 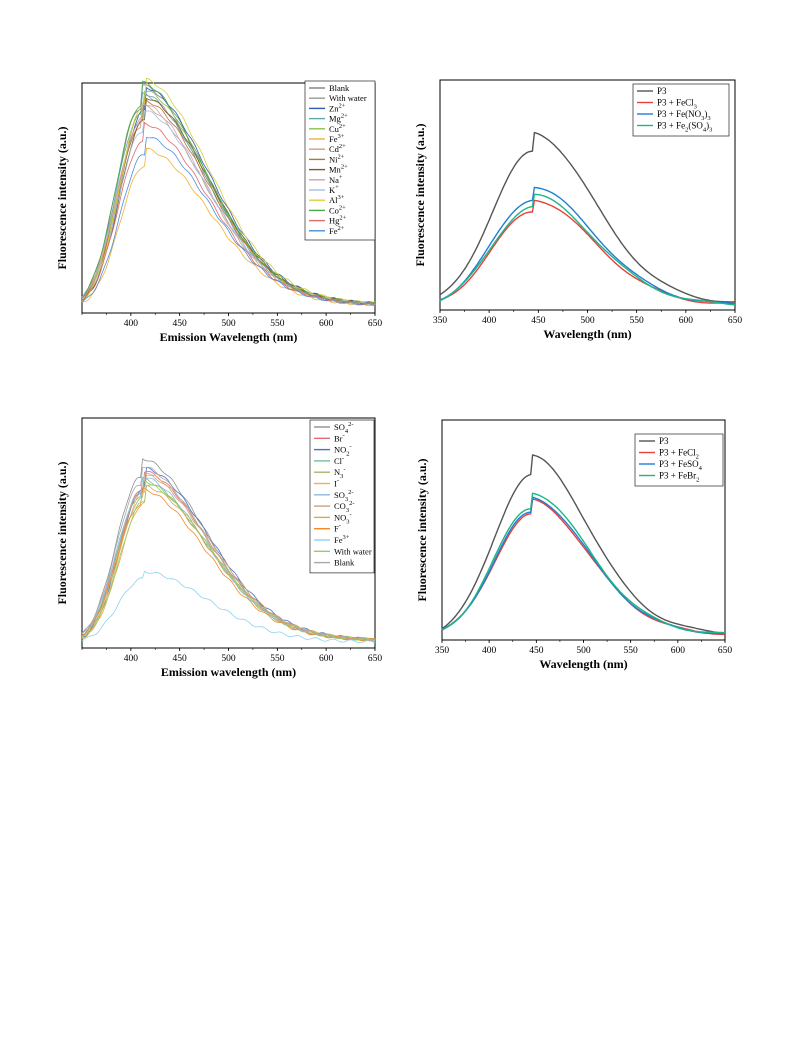 What do you see at coordinates (679, 454) in the screenshot?
I see `legend-label: P3 + FeCl2` at bounding box center [679, 454].